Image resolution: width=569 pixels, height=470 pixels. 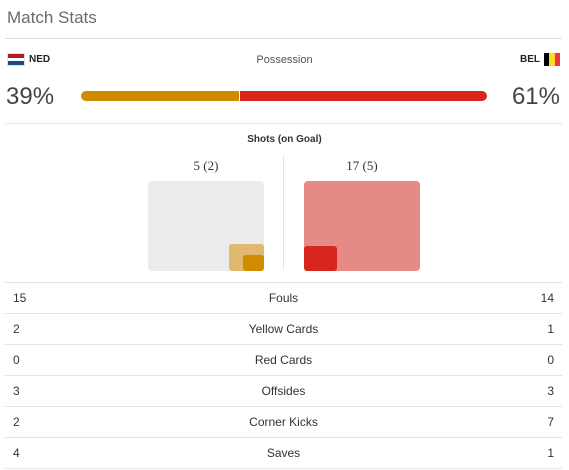 I want to click on away-shots-goal-graphic, so click(x=362, y=226).